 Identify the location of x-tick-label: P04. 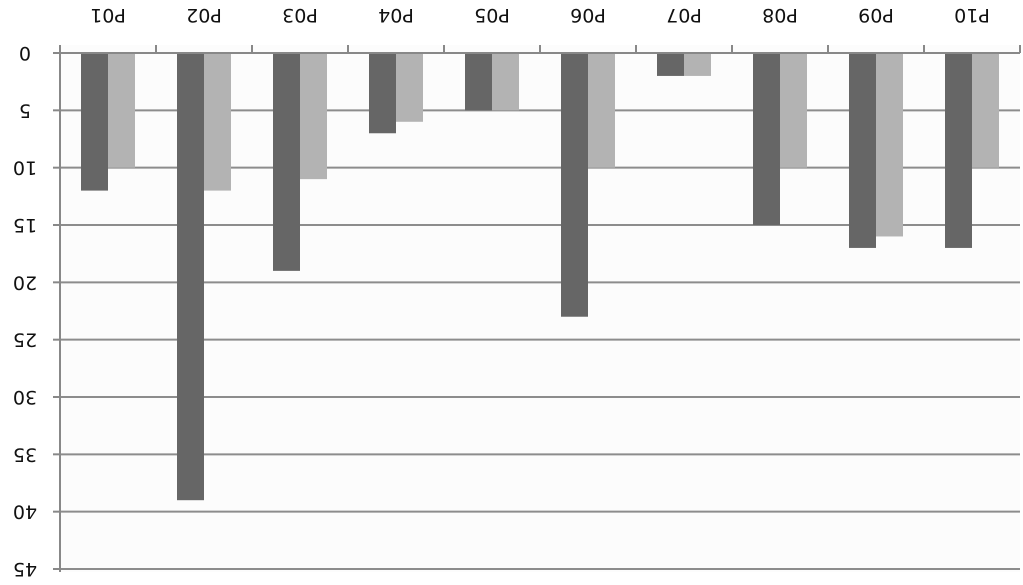
(396, 15).